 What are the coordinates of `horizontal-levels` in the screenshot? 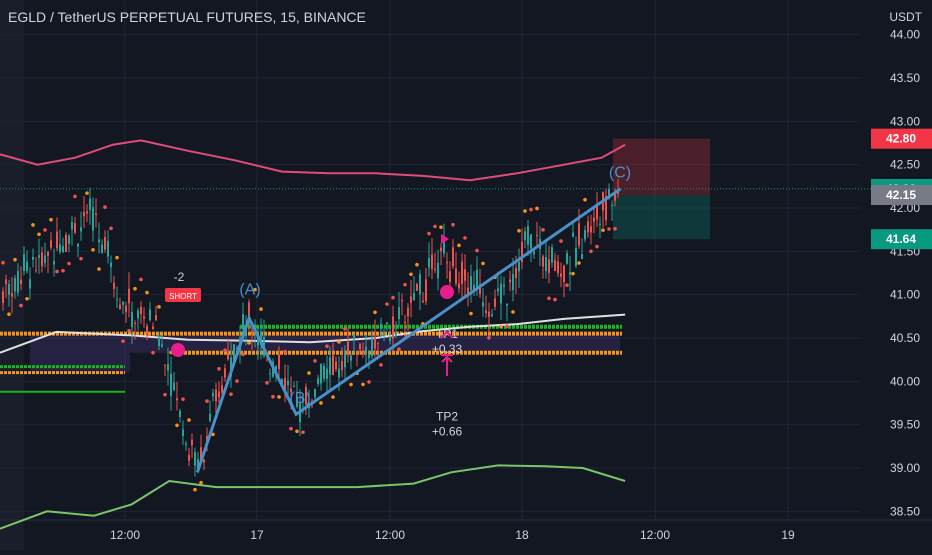 It's located at (311, 358).